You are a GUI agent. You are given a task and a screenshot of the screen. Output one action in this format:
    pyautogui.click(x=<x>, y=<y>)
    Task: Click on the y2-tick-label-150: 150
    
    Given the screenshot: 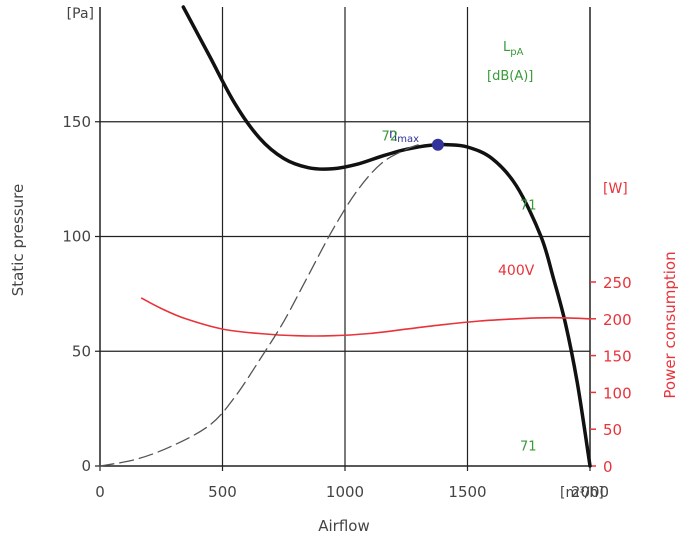 What is the action you would take?
    pyautogui.click(x=617, y=357)
    